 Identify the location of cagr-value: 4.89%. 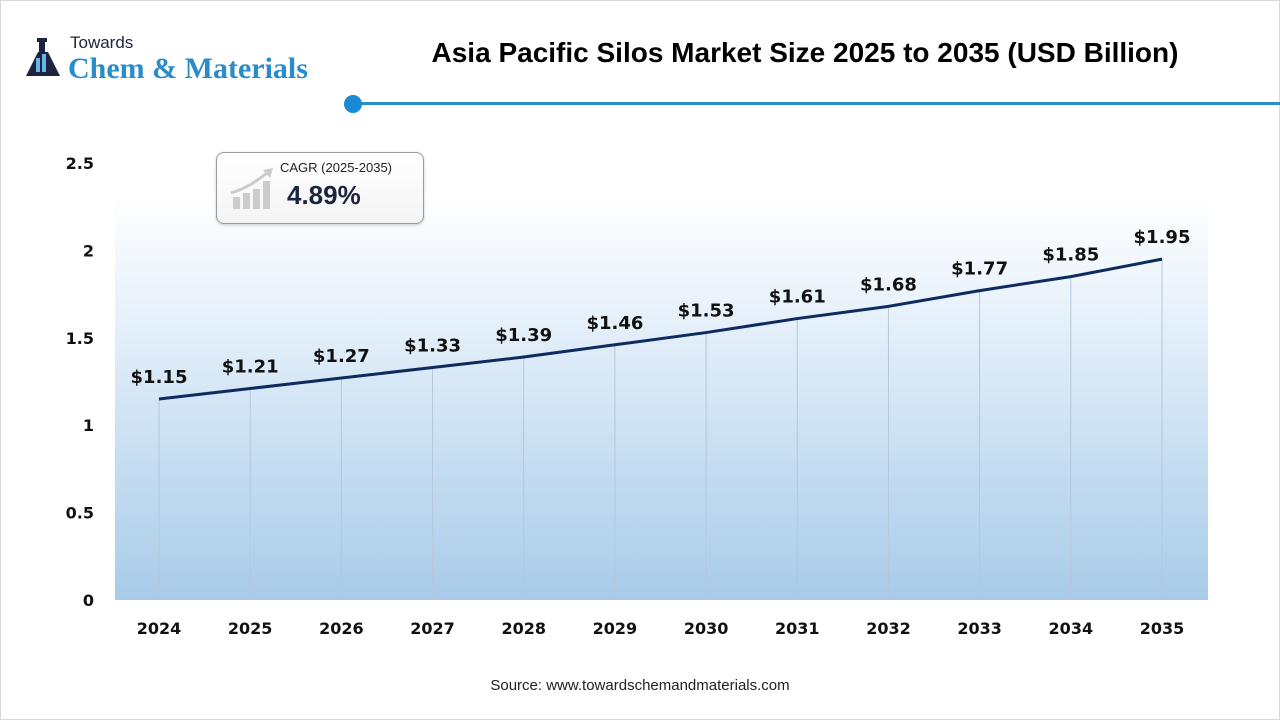
(324, 195).